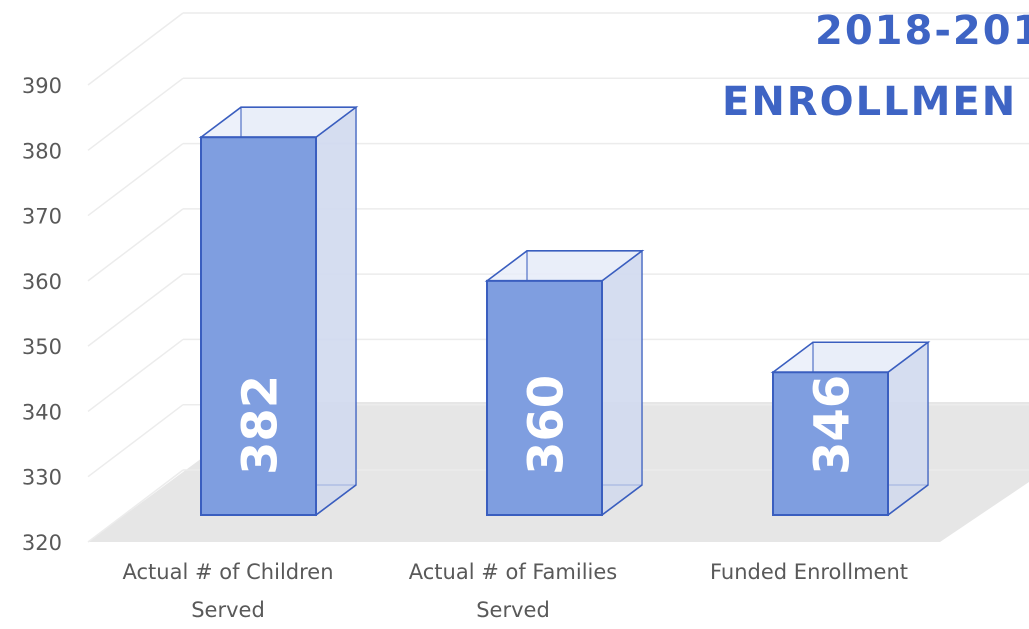 The width and height of the screenshot is (1029, 629). I want to click on y-tick-label: 390, so click(42, 86).